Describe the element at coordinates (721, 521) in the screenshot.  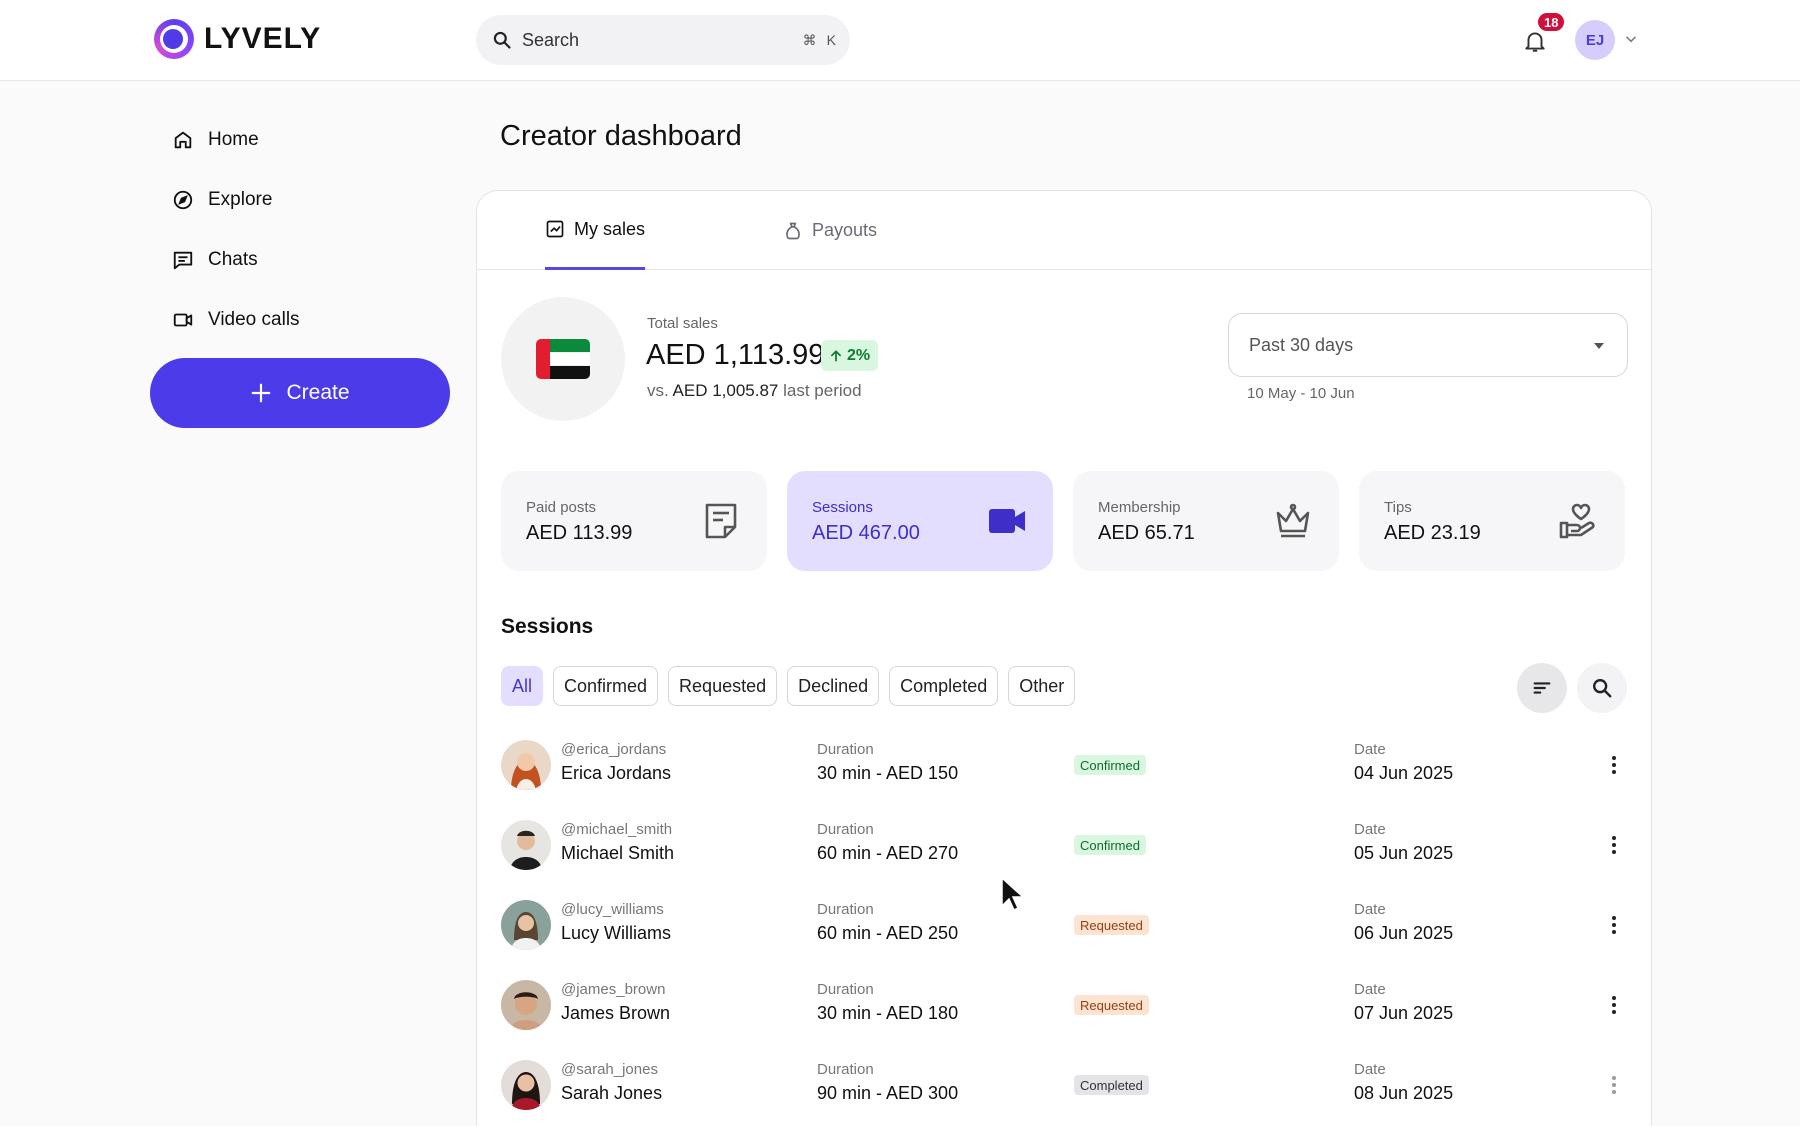
I see `post-icon` at that location.